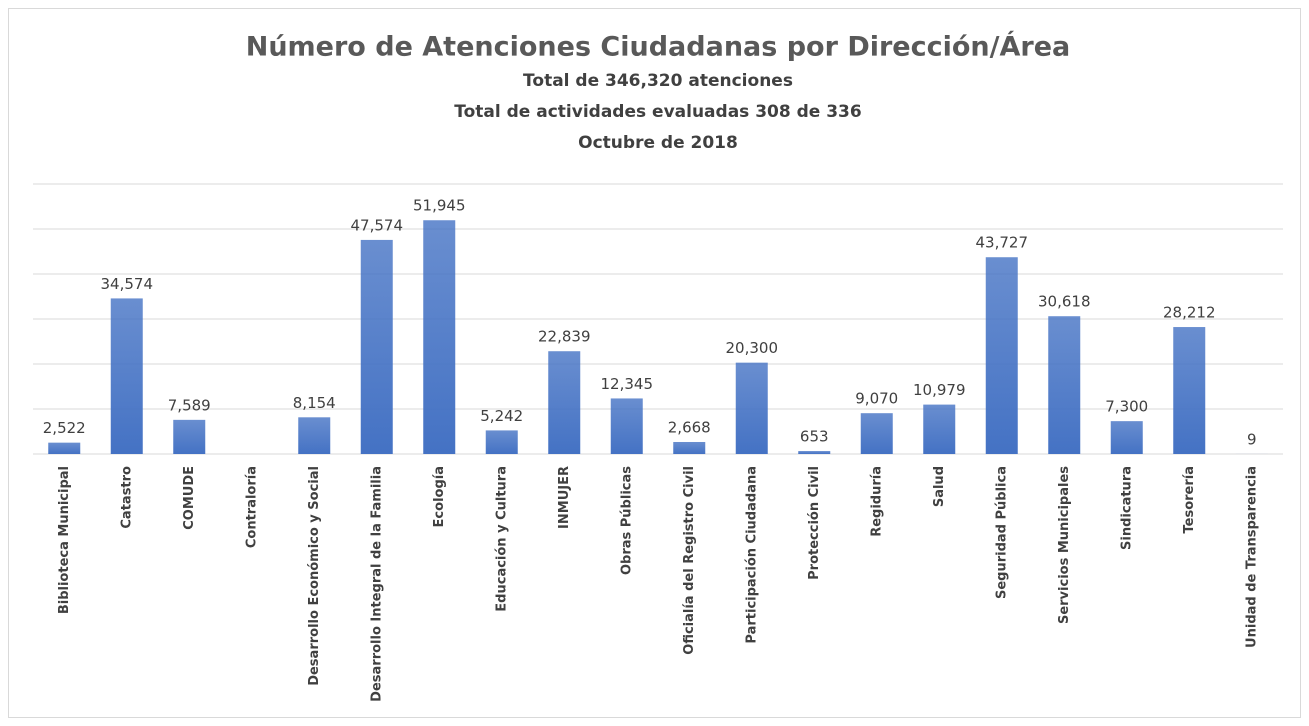 This screenshot has height=726, width=1309. Describe the element at coordinates (1002, 243) in the screenshot. I see `data-label: 43,727` at that location.